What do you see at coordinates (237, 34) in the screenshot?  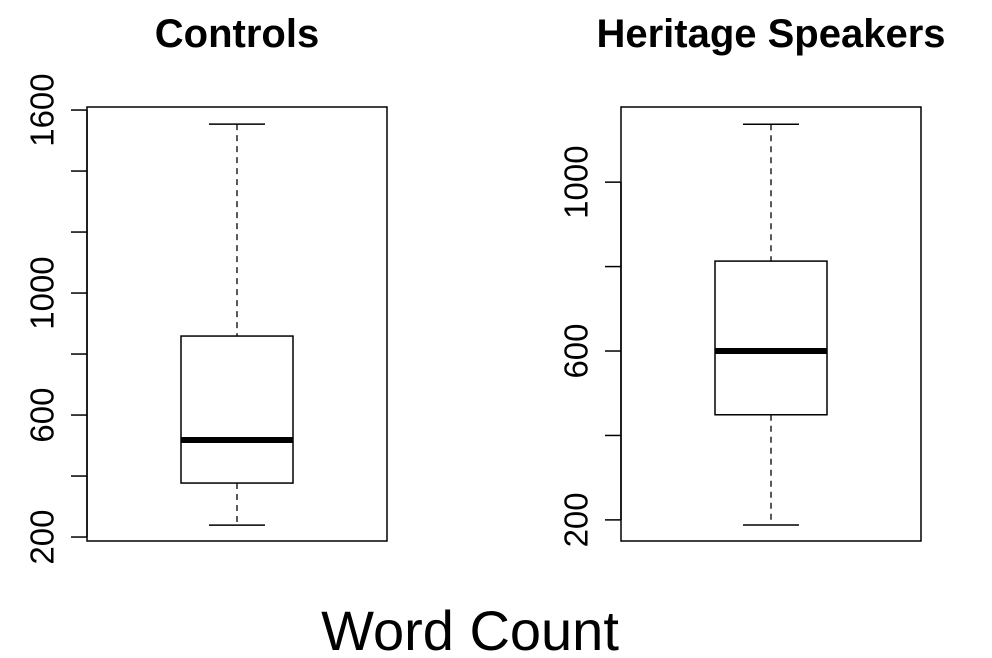 I see `panel-title: Controls` at bounding box center [237, 34].